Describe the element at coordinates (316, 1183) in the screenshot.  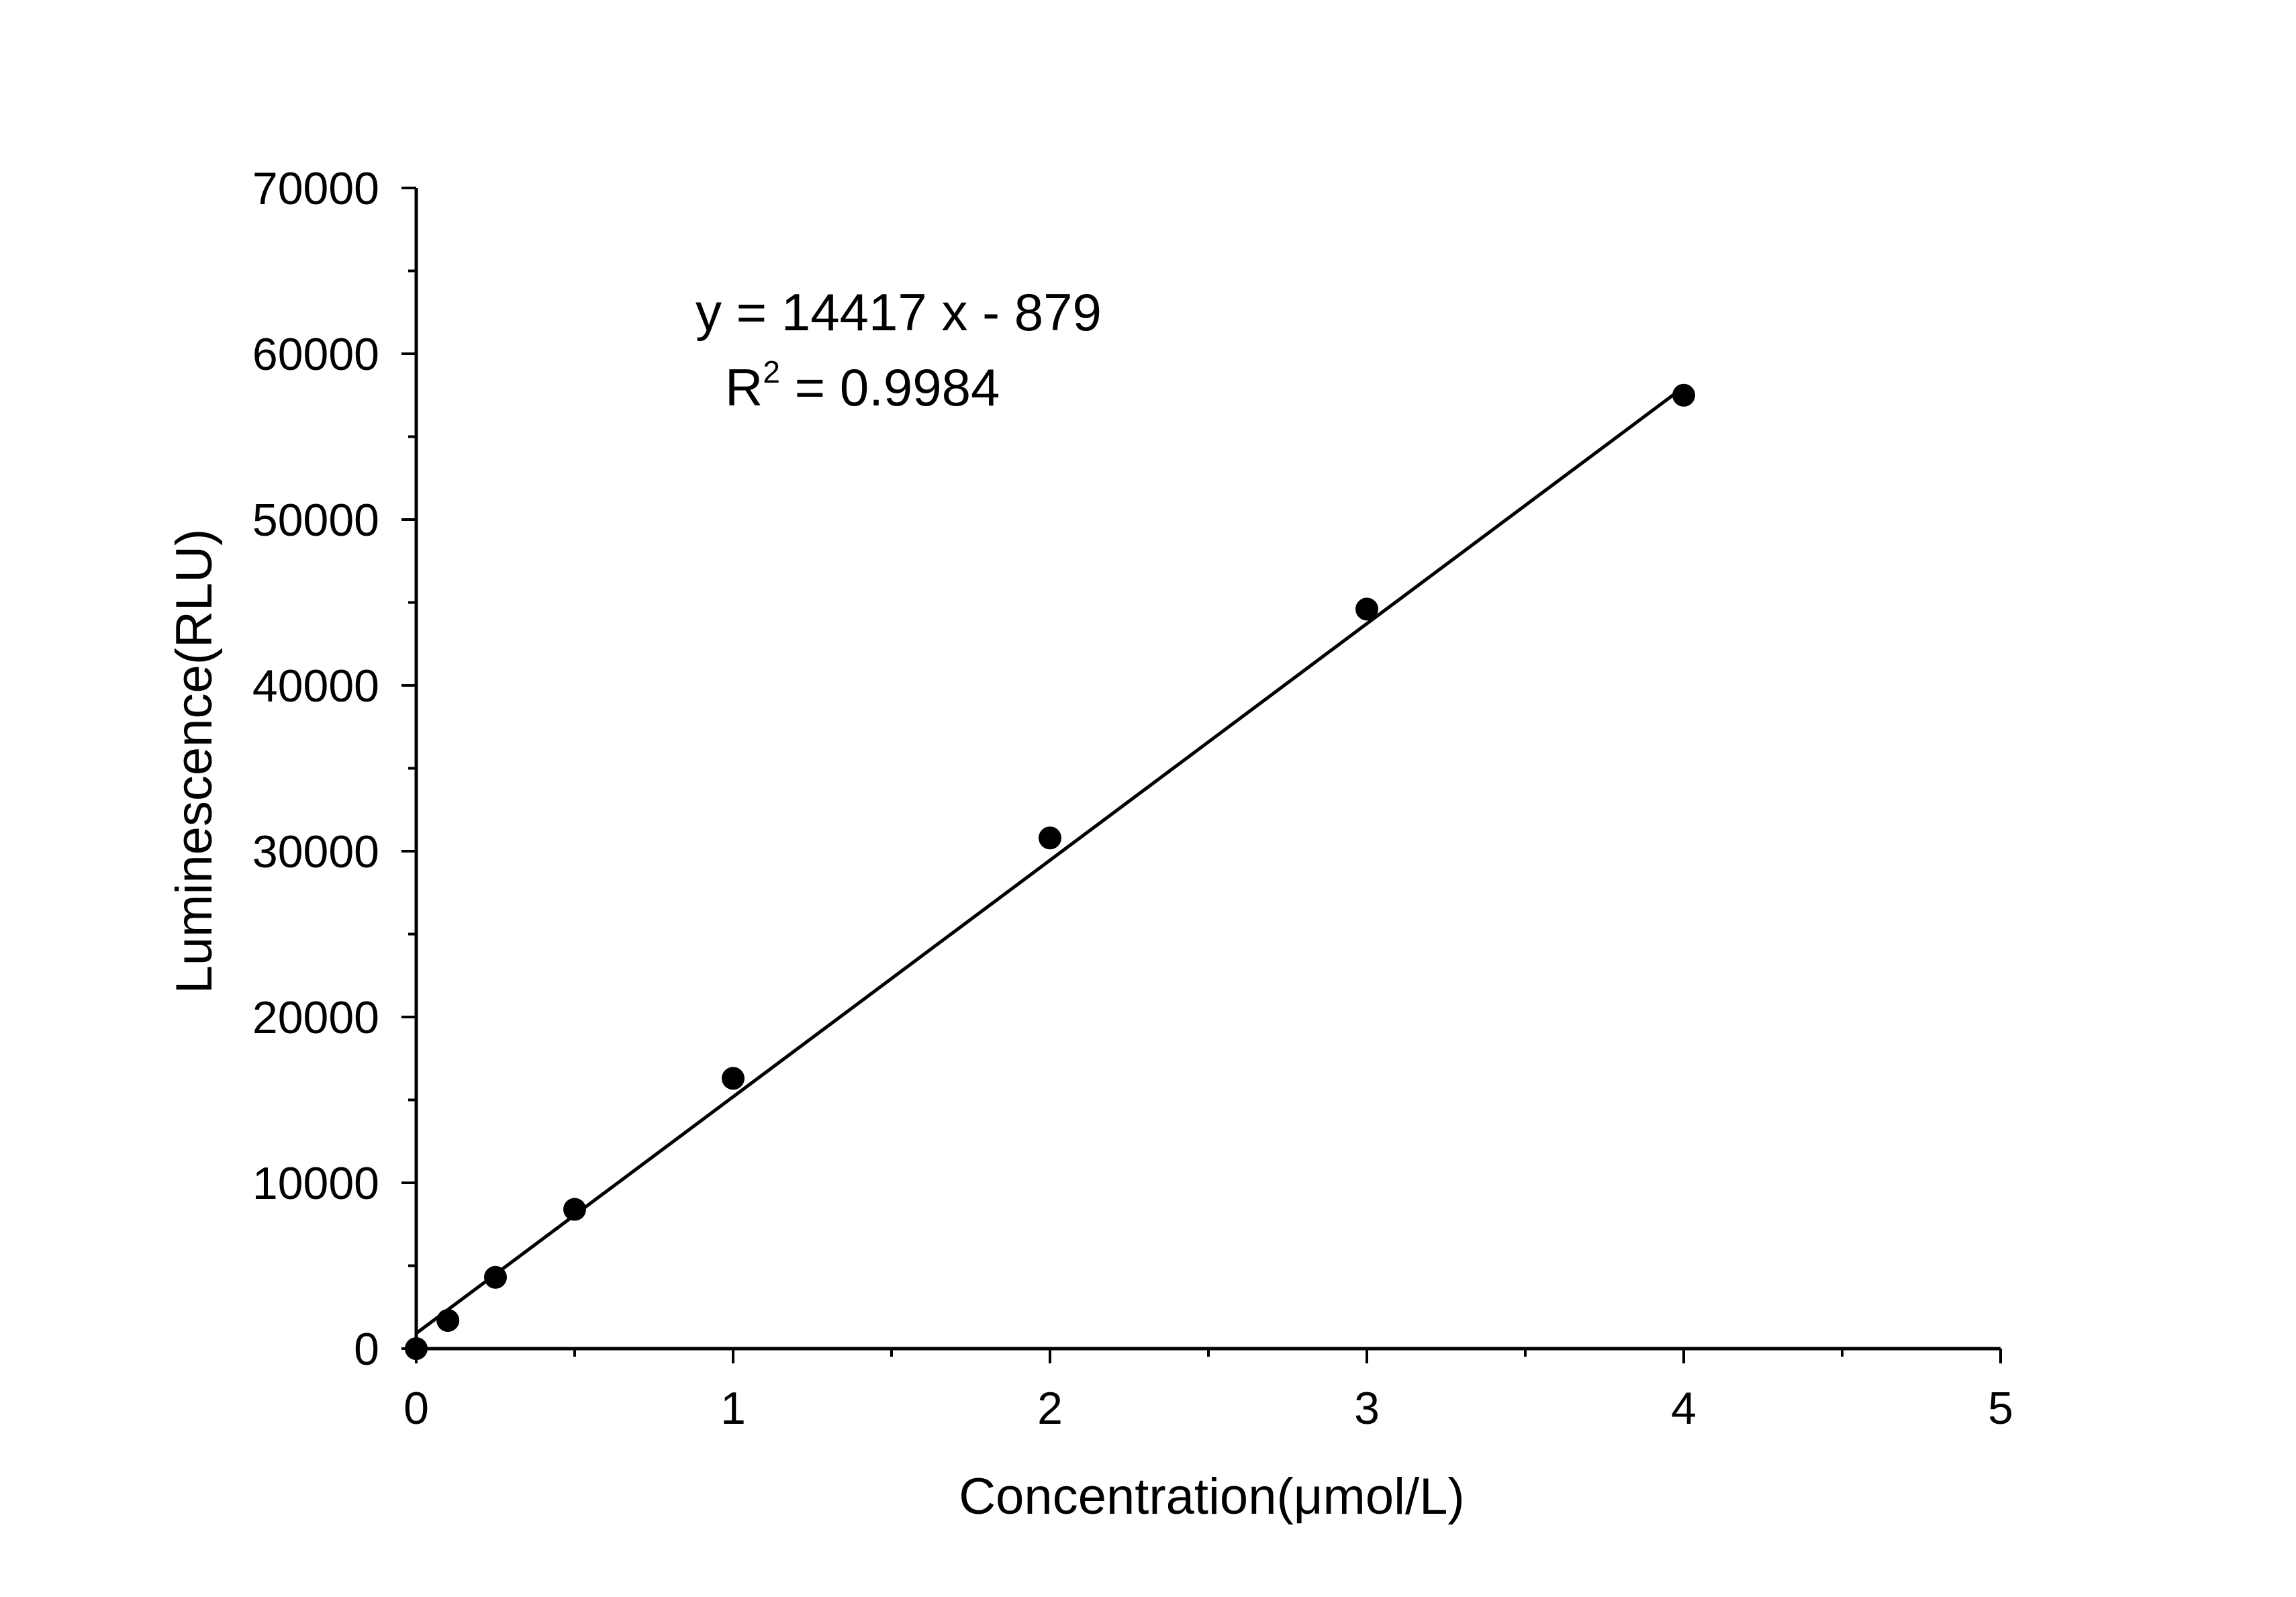
I see `y-tick-label: 10000` at that location.